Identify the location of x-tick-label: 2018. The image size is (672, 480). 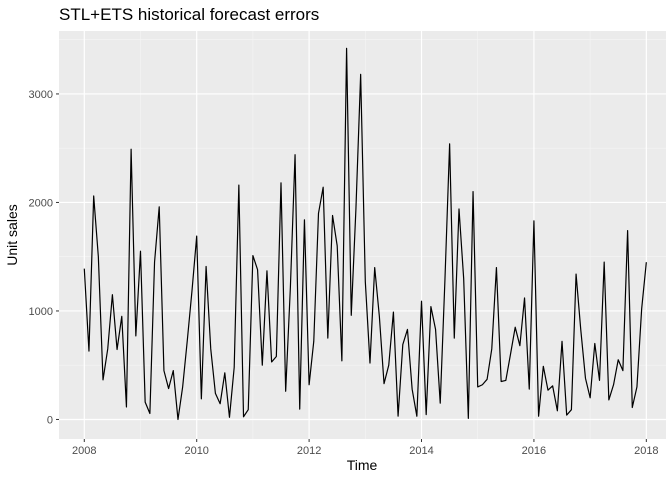
(646, 451).